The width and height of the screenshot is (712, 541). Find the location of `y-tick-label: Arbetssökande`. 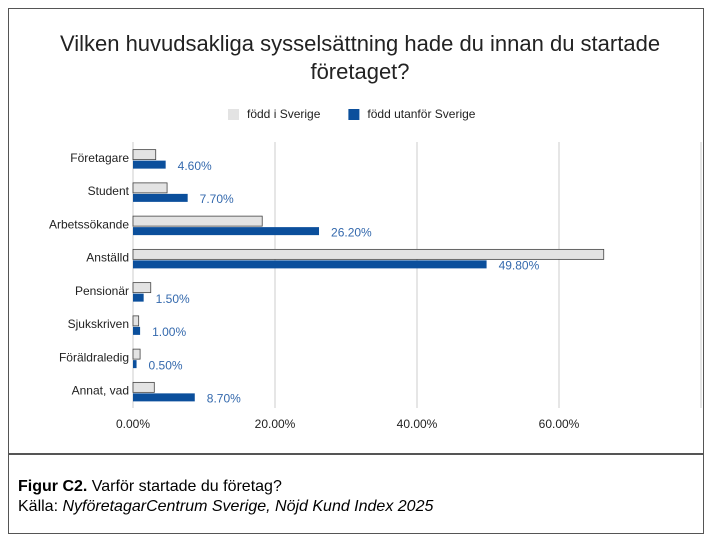

y-tick-label: Arbetssökande is located at coordinates (89, 224).